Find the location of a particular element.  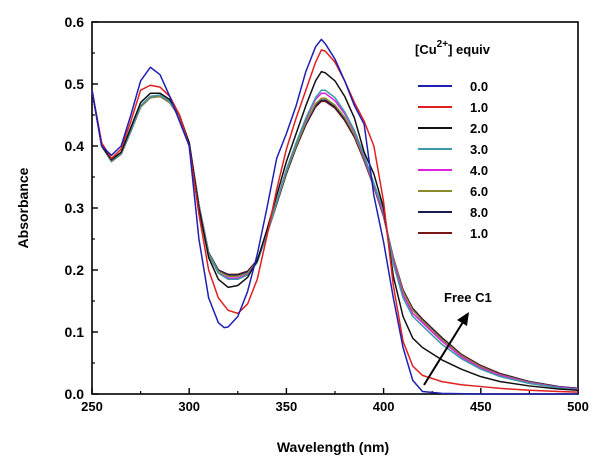

x-tick-label: 250 is located at coordinates (92, 406).